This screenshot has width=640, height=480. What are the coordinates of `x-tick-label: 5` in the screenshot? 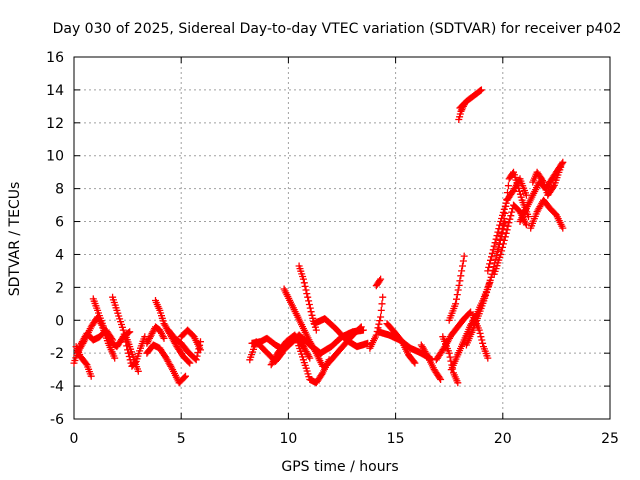 It's located at (181, 439).